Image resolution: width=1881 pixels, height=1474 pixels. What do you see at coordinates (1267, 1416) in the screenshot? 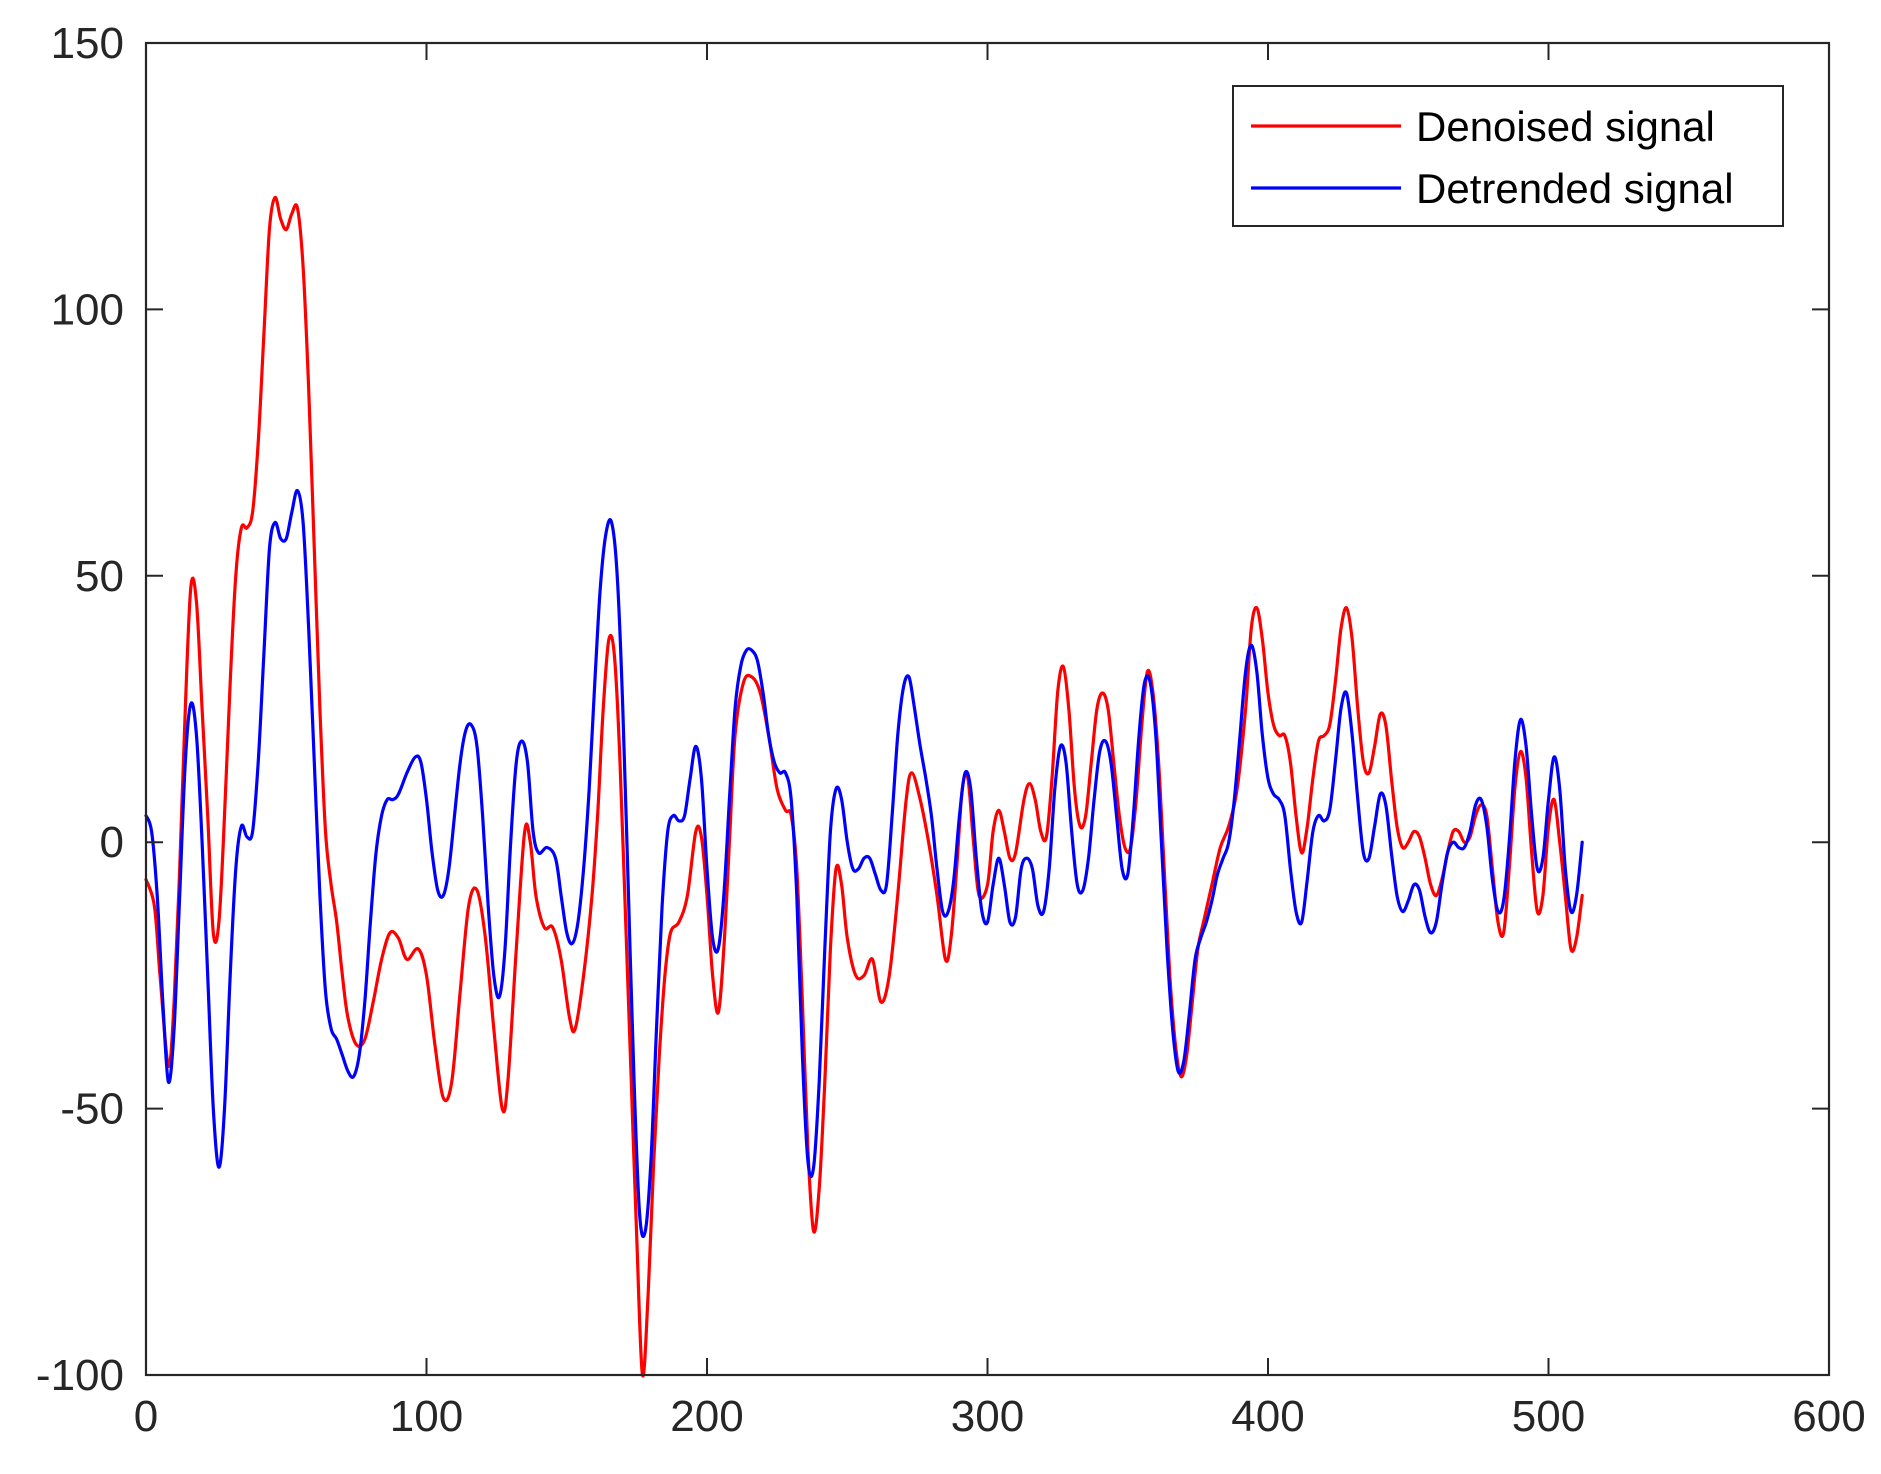
I see `x-tick-label: 400` at bounding box center [1267, 1416].